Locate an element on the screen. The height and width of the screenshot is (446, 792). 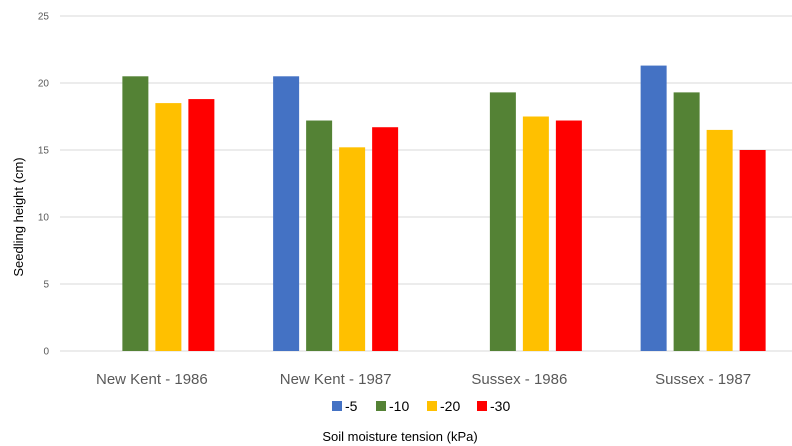
x-category-label: Sussex - 1987 is located at coordinates (703, 379).